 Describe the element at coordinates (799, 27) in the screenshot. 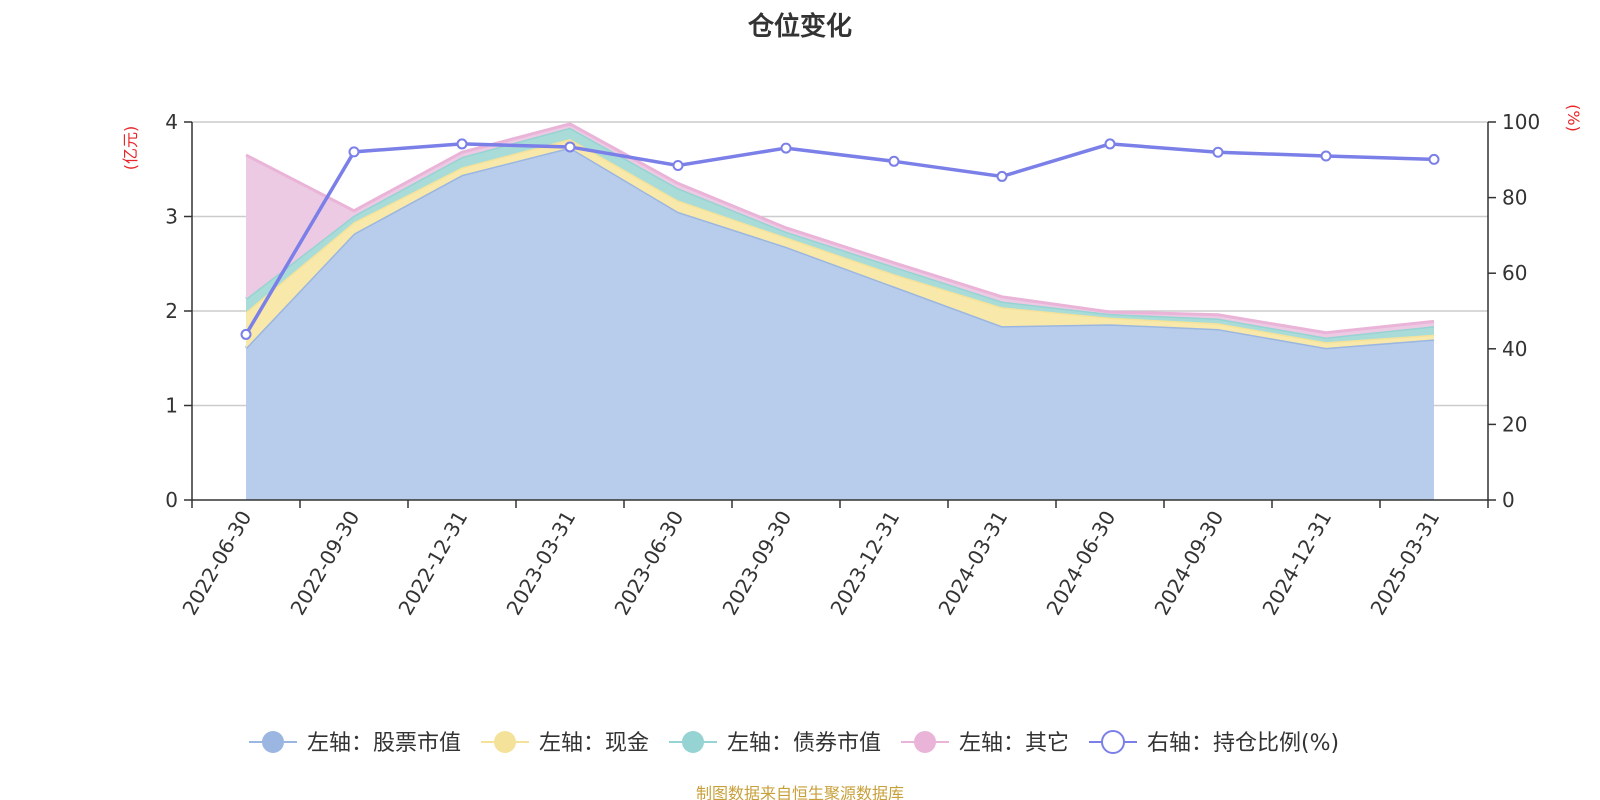

I see `chart-title: 仓位变化` at that location.